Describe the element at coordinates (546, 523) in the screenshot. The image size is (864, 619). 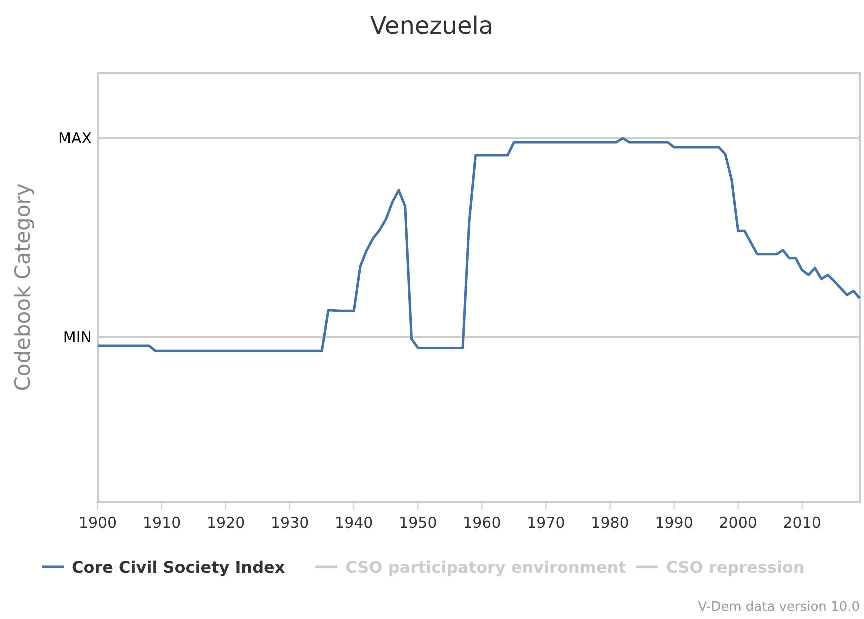
I see `x-tick-label: 1970` at that location.